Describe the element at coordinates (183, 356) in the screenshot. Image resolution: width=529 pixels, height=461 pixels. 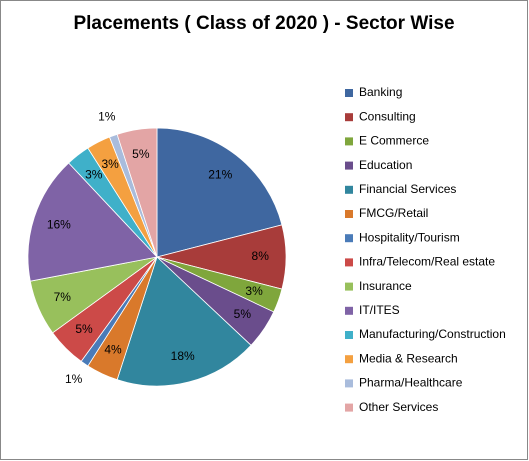
I see `data-label: 18%` at that location.